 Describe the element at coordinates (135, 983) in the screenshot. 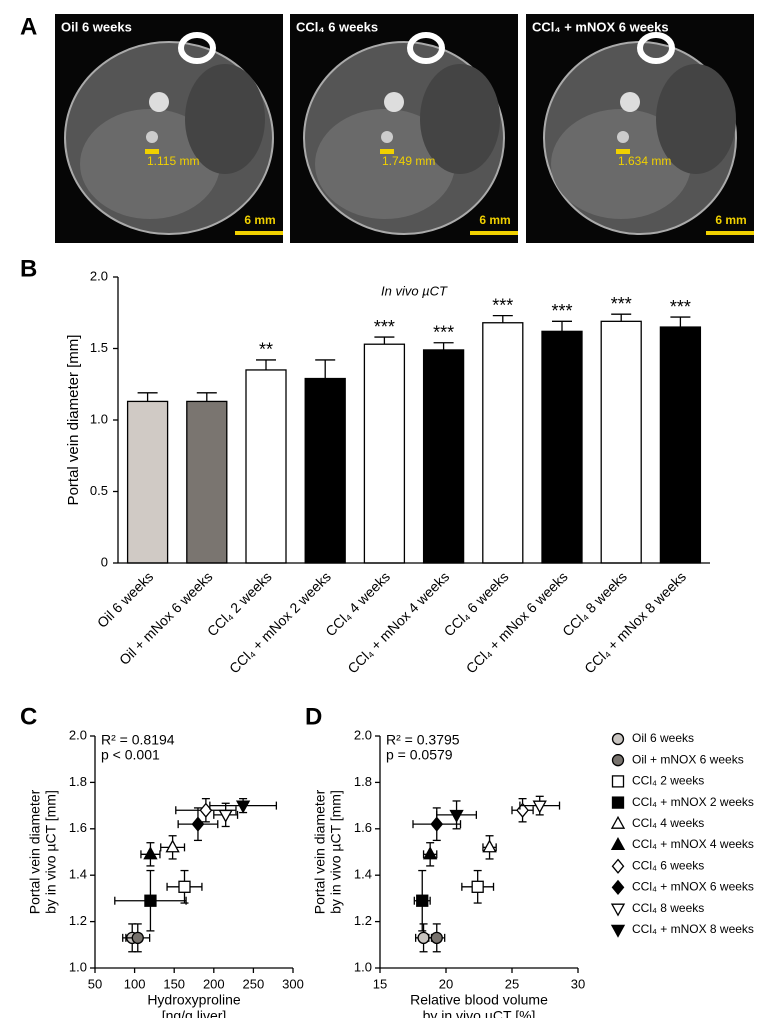

I see `x-tick-label: 100` at that location.